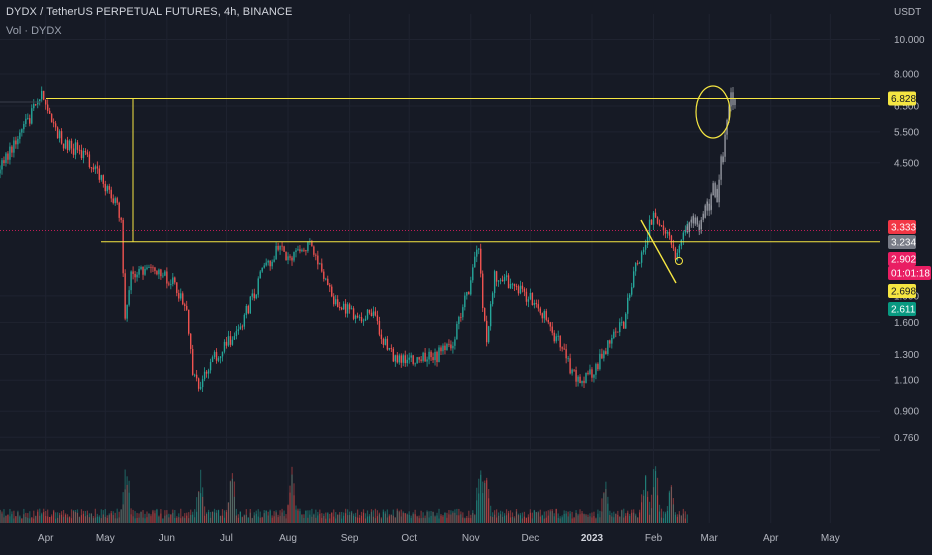 The width and height of the screenshot is (932, 555). Describe the element at coordinates (906, 107) in the screenshot. I see `price-tick-label: 6.500` at that location.